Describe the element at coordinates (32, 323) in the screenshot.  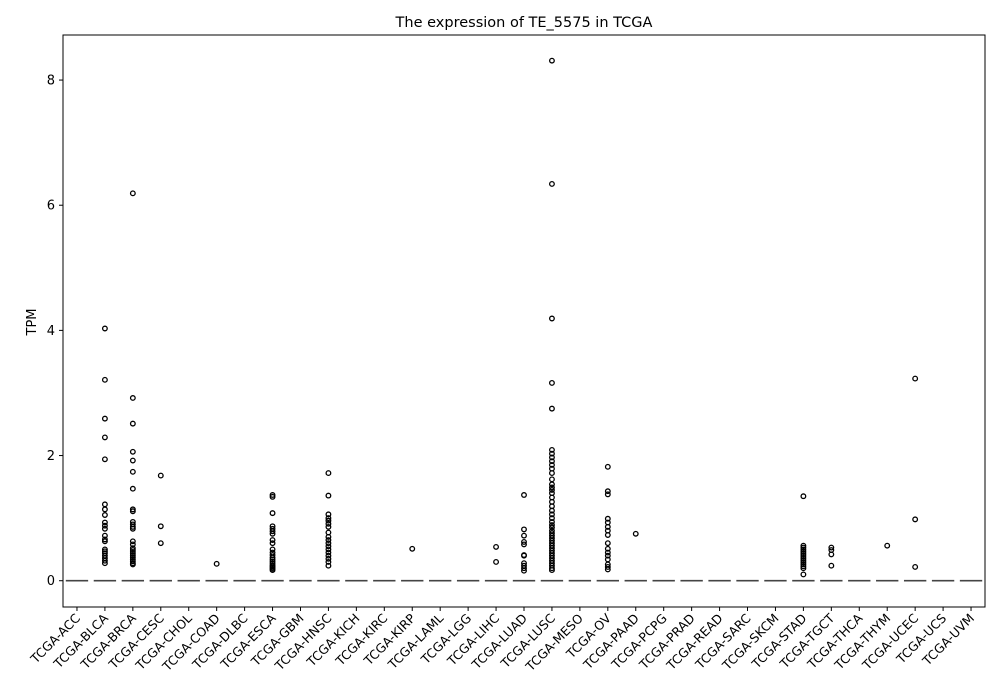
I see `y-axis-label: TPM` at that location.